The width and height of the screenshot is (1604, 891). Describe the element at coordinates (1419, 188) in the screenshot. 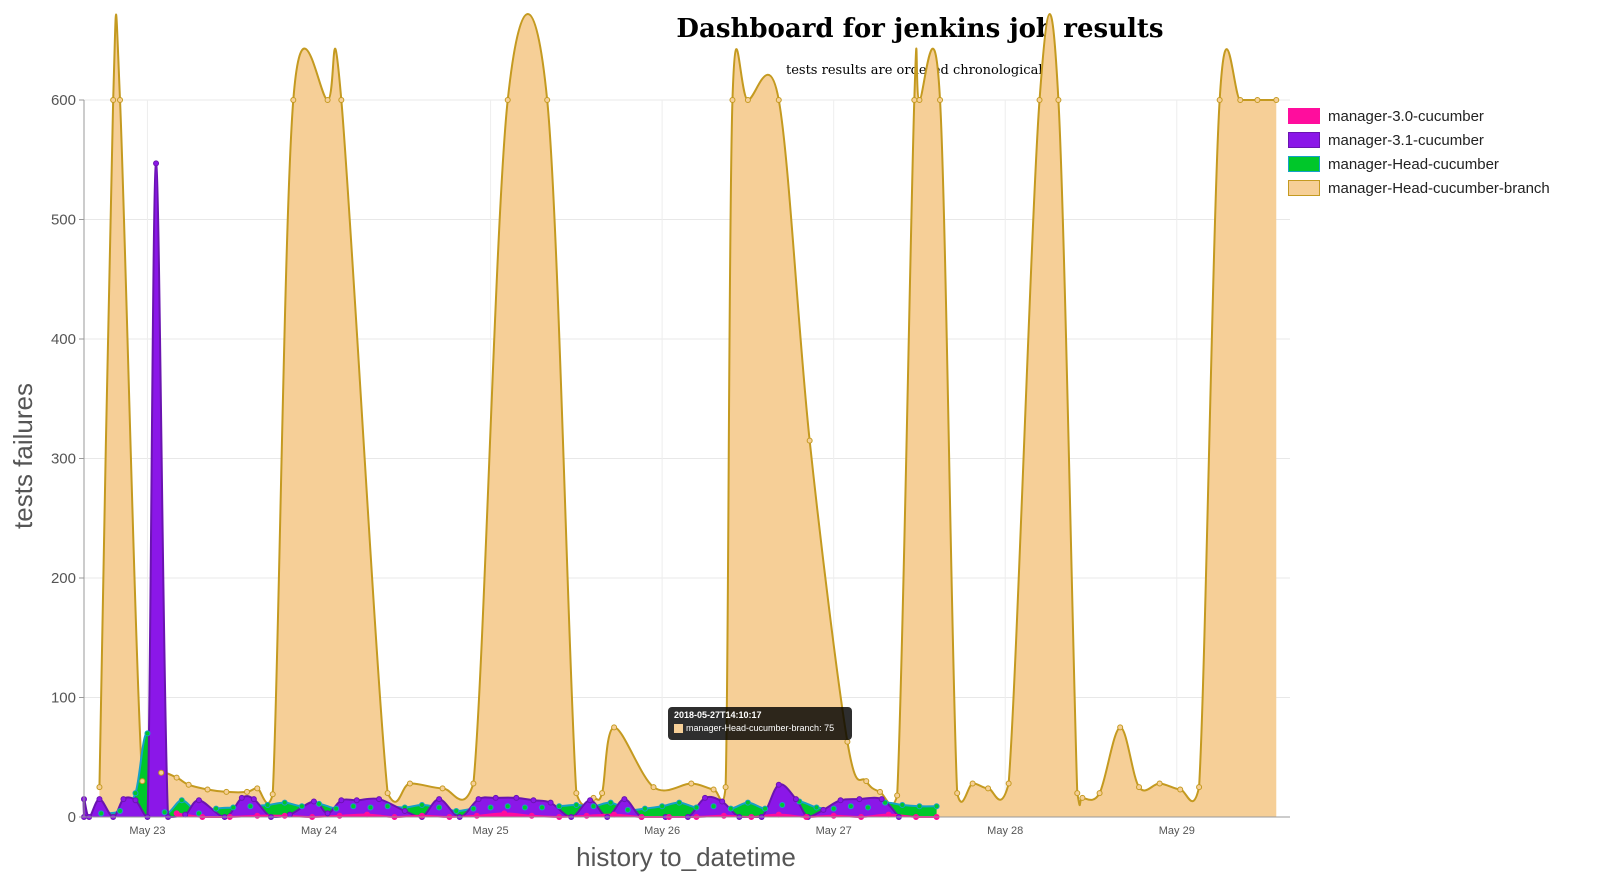

I see `legend-item-manager-Head-cucumber-branch: manager-Head-cucumber-branch` at that location.